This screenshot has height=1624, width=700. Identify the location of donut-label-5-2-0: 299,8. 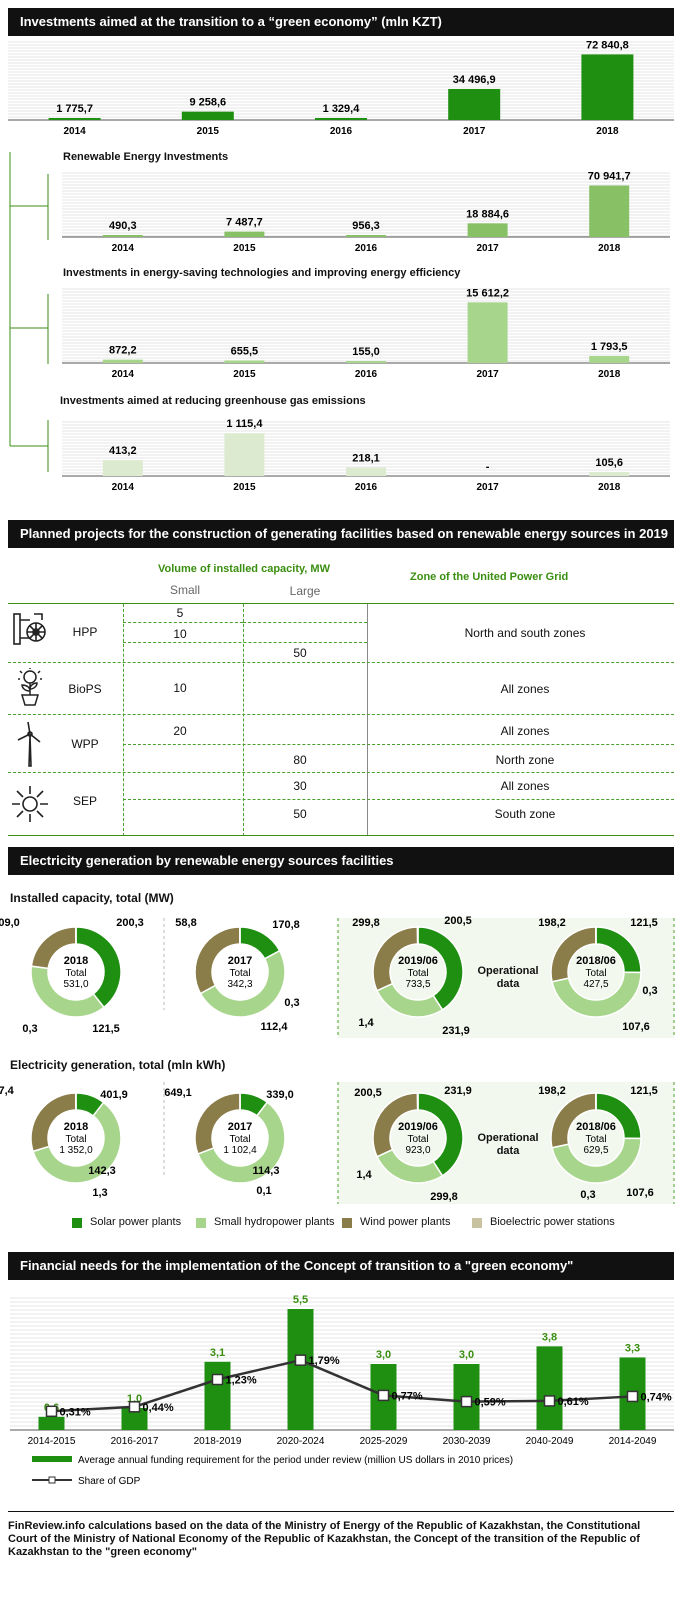
(444, 1197).